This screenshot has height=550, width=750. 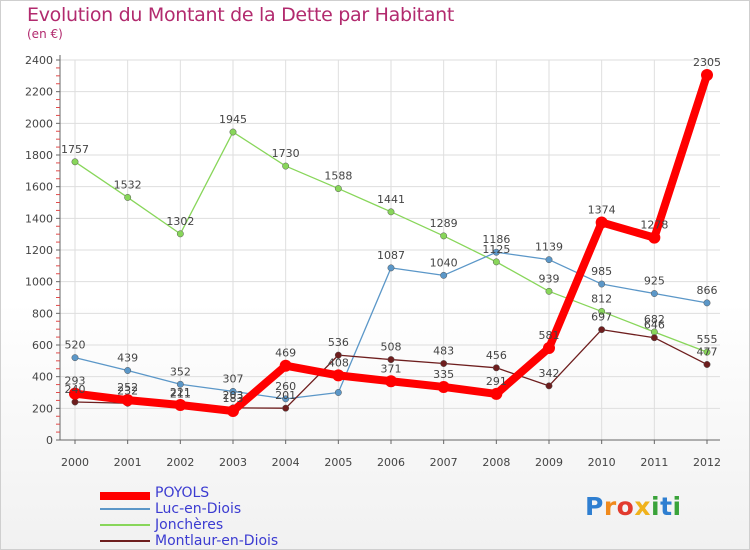 I want to click on data-label: 1757, so click(x=75, y=149).